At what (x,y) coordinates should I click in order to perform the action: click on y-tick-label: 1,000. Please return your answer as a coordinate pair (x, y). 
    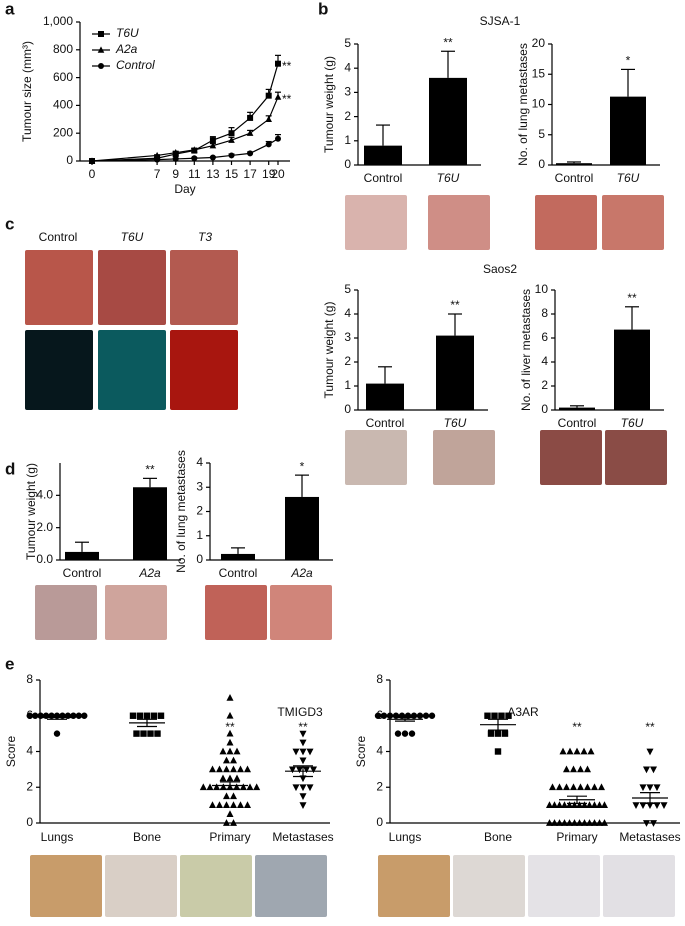
    Looking at the image, I should click on (58, 21).